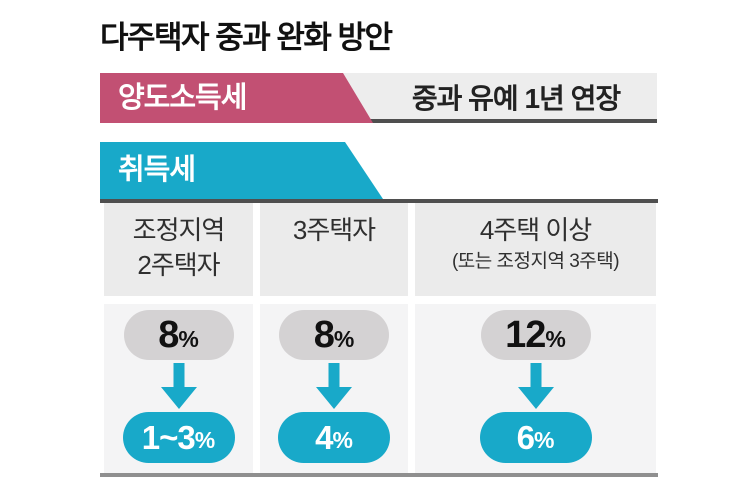  I want to click on acquisition-tax-label: 취득세, so click(157, 170).